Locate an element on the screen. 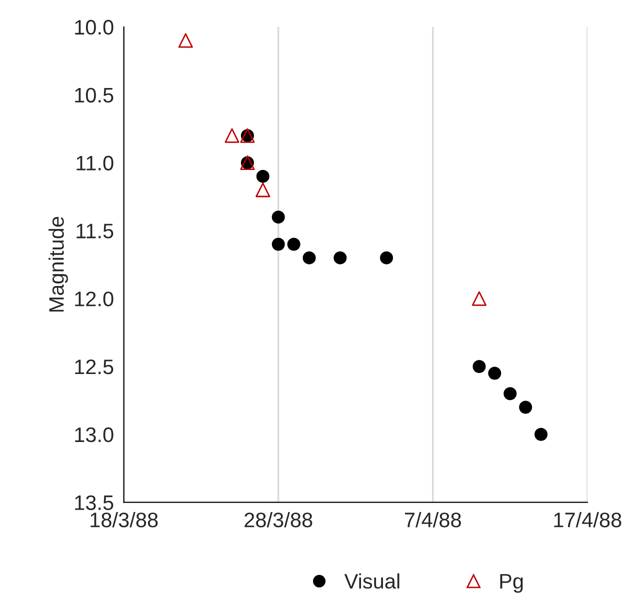 This screenshot has width=635, height=598. y-tick-label: 13.0 is located at coordinates (94, 434).